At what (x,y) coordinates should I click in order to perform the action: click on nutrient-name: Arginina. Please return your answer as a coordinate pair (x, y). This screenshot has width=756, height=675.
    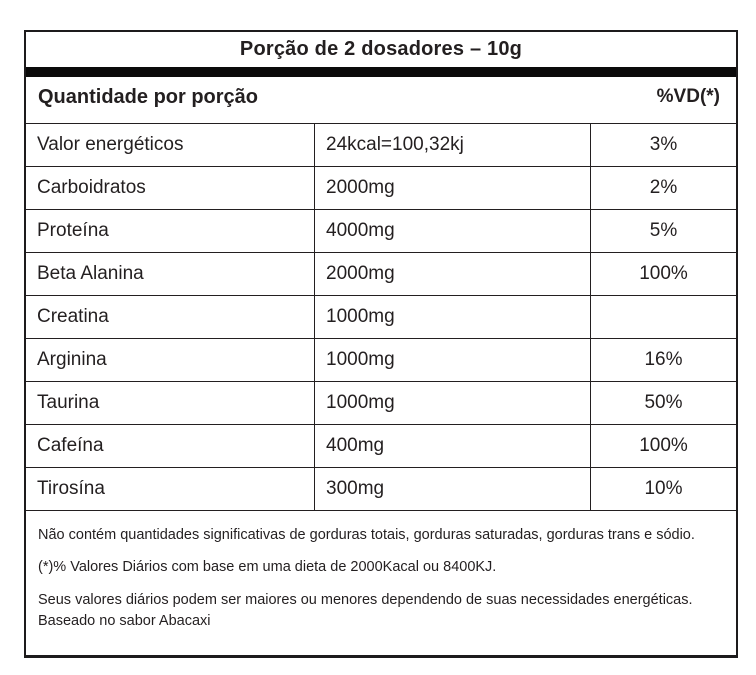
    Looking at the image, I should click on (170, 359).